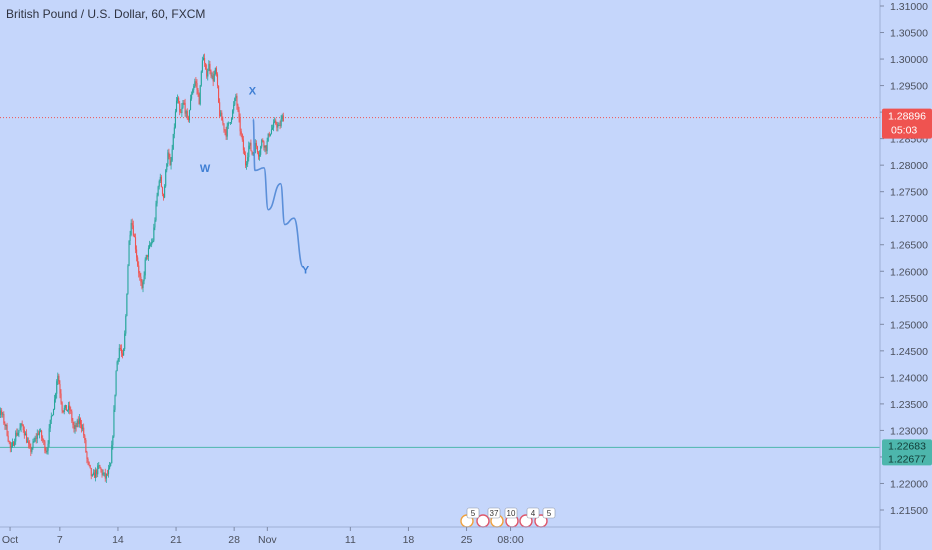 This screenshot has width=932, height=550. What do you see at coordinates (105, 14) in the screenshot?
I see `chart-title: British Pound / U.S. Dollar, 60, FXCM` at bounding box center [105, 14].